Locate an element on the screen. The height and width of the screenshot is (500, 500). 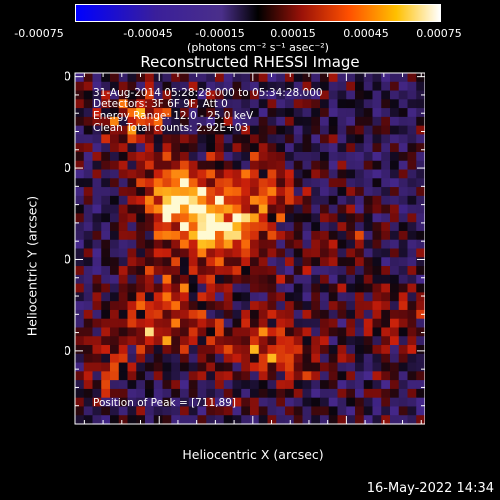
colorbar-tick-label: 0.00045 is located at coordinates (366, 33).